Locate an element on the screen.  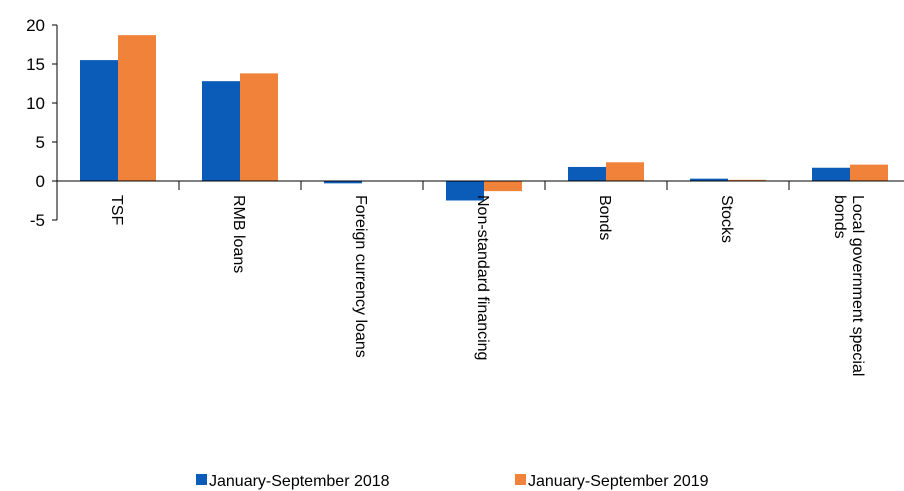
y-tick-label: 0 is located at coordinates (40, 181).